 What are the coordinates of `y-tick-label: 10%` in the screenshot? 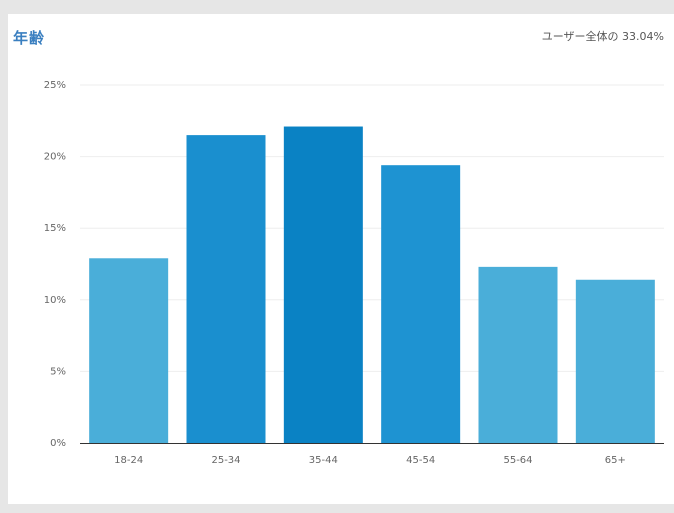 It's located at (55, 300).